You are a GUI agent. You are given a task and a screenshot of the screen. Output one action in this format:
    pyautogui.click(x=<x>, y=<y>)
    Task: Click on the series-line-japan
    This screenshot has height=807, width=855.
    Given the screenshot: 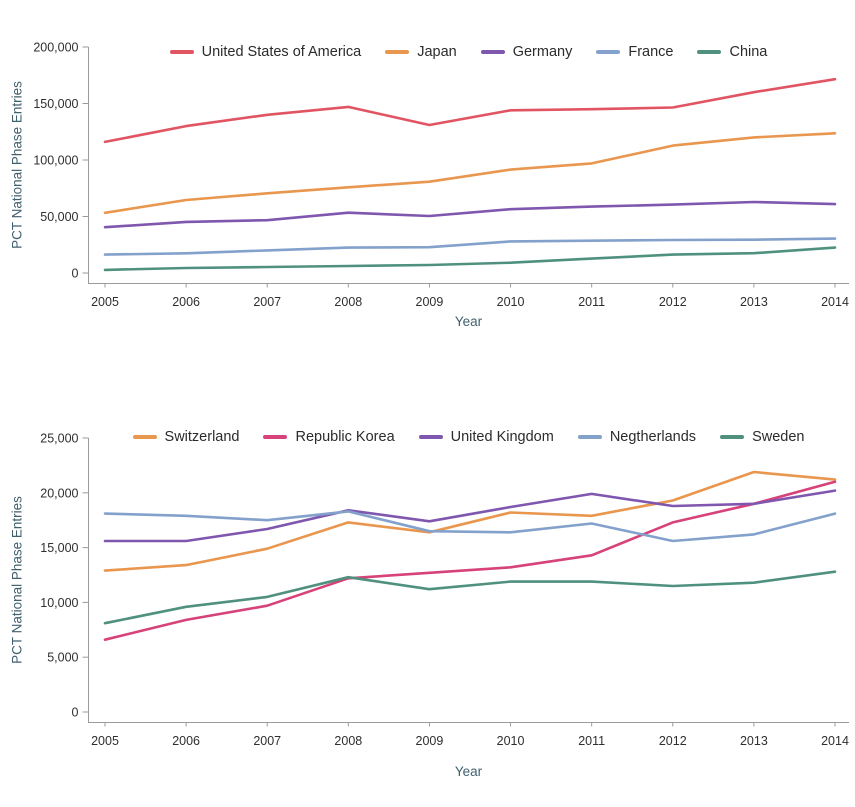 What is the action you would take?
    pyautogui.click(x=470, y=173)
    